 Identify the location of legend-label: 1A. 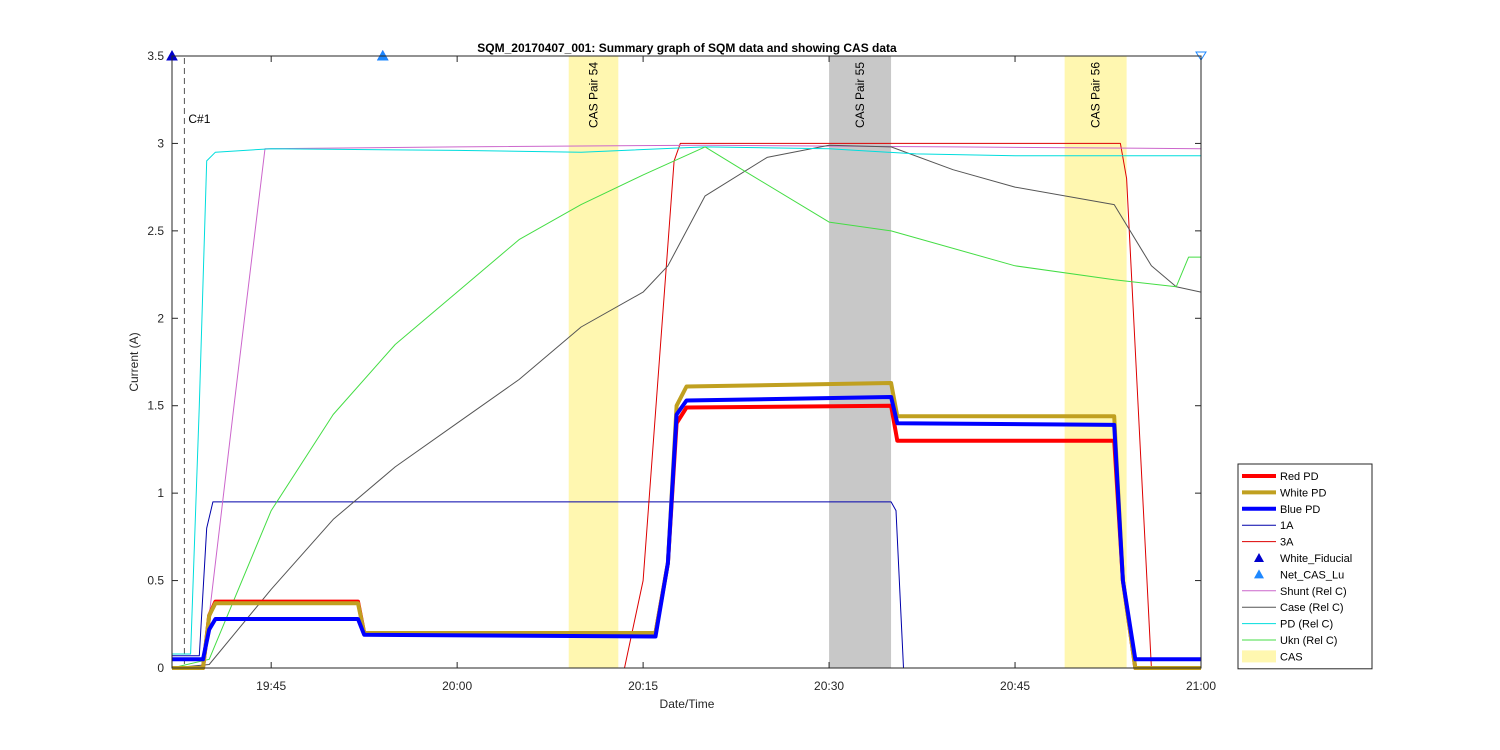
(1287, 526).